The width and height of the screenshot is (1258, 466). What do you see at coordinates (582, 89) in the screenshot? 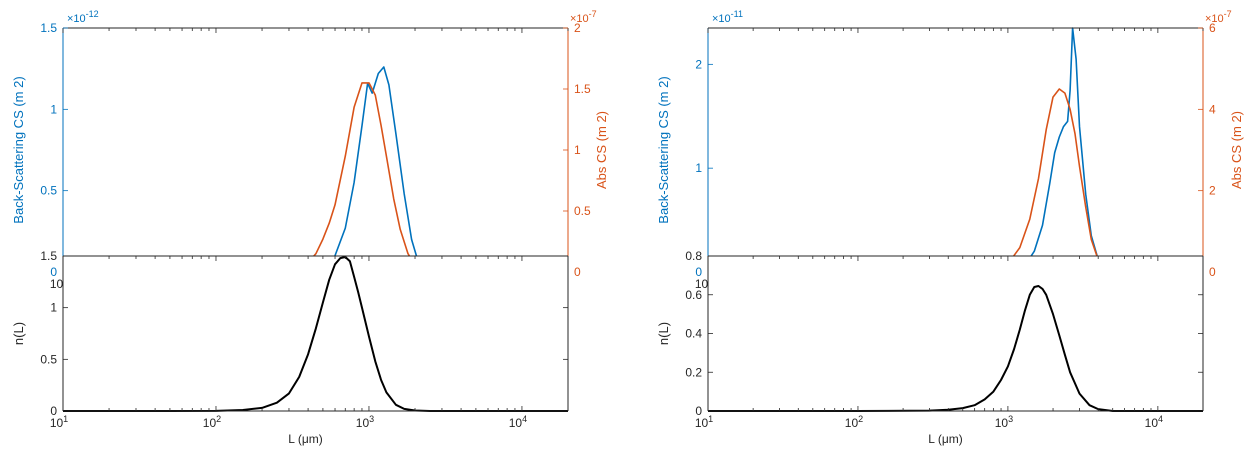
I see `y-tick-label-right: 1.5` at bounding box center [582, 89].